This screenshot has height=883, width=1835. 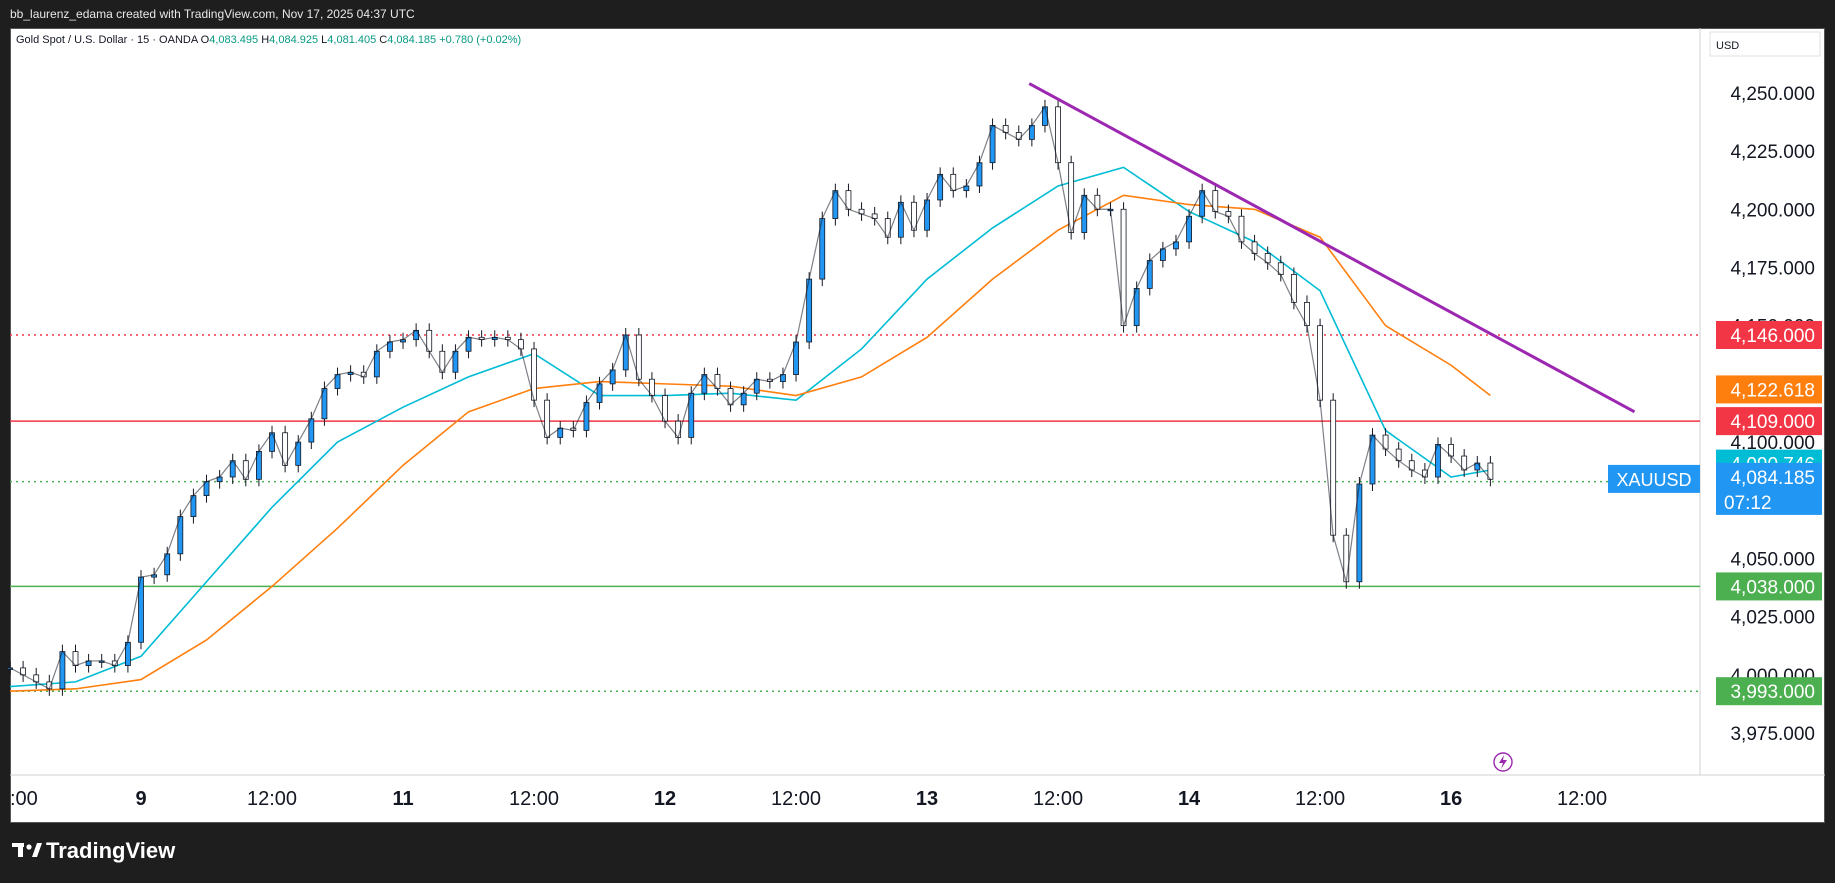 What do you see at coordinates (1727, 46) in the screenshot?
I see `currency-label: USD` at bounding box center [1727, 46].